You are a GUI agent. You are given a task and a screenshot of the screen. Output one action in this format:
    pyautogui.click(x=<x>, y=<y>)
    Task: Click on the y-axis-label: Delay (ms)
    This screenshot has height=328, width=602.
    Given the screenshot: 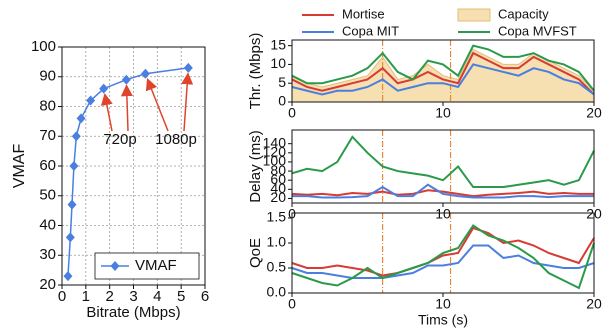 What is the action you would take?
    pyautogui.click(x=255, y=166)
    